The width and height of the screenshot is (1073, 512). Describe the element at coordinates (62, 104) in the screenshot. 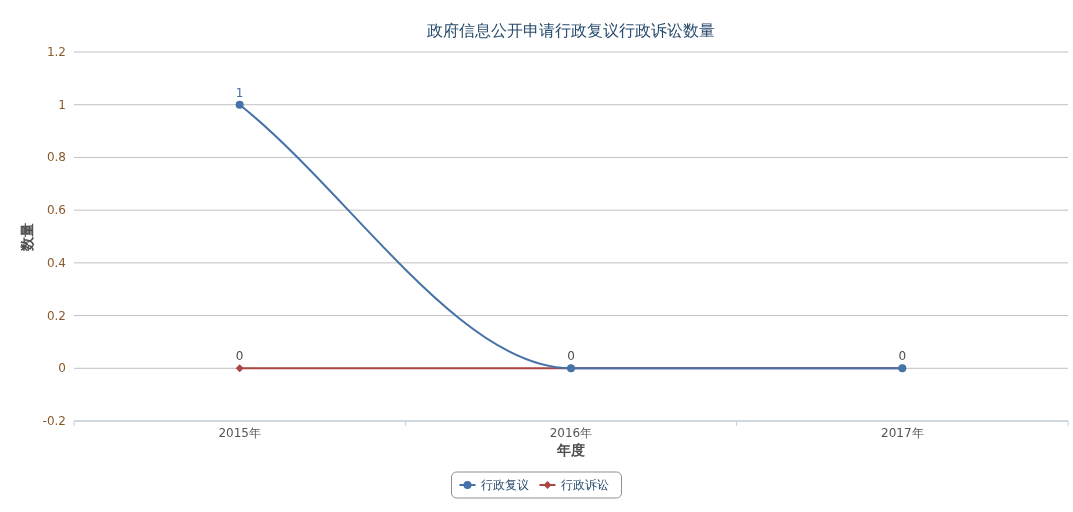

I see `y-tick-label: 1` at that location.